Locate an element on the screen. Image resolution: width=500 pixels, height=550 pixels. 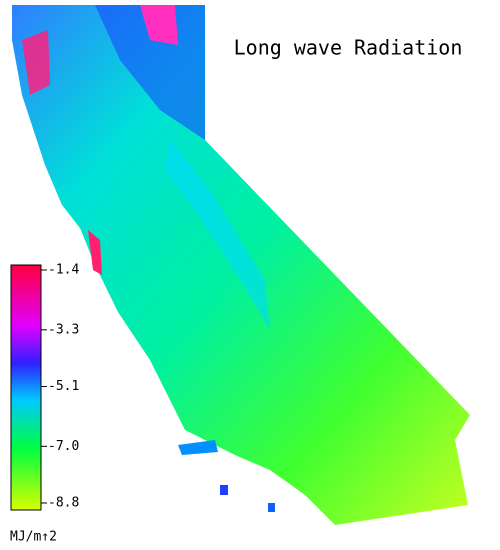
colorbar-tick-label: -1.4 is located at coordinates (63, 270).